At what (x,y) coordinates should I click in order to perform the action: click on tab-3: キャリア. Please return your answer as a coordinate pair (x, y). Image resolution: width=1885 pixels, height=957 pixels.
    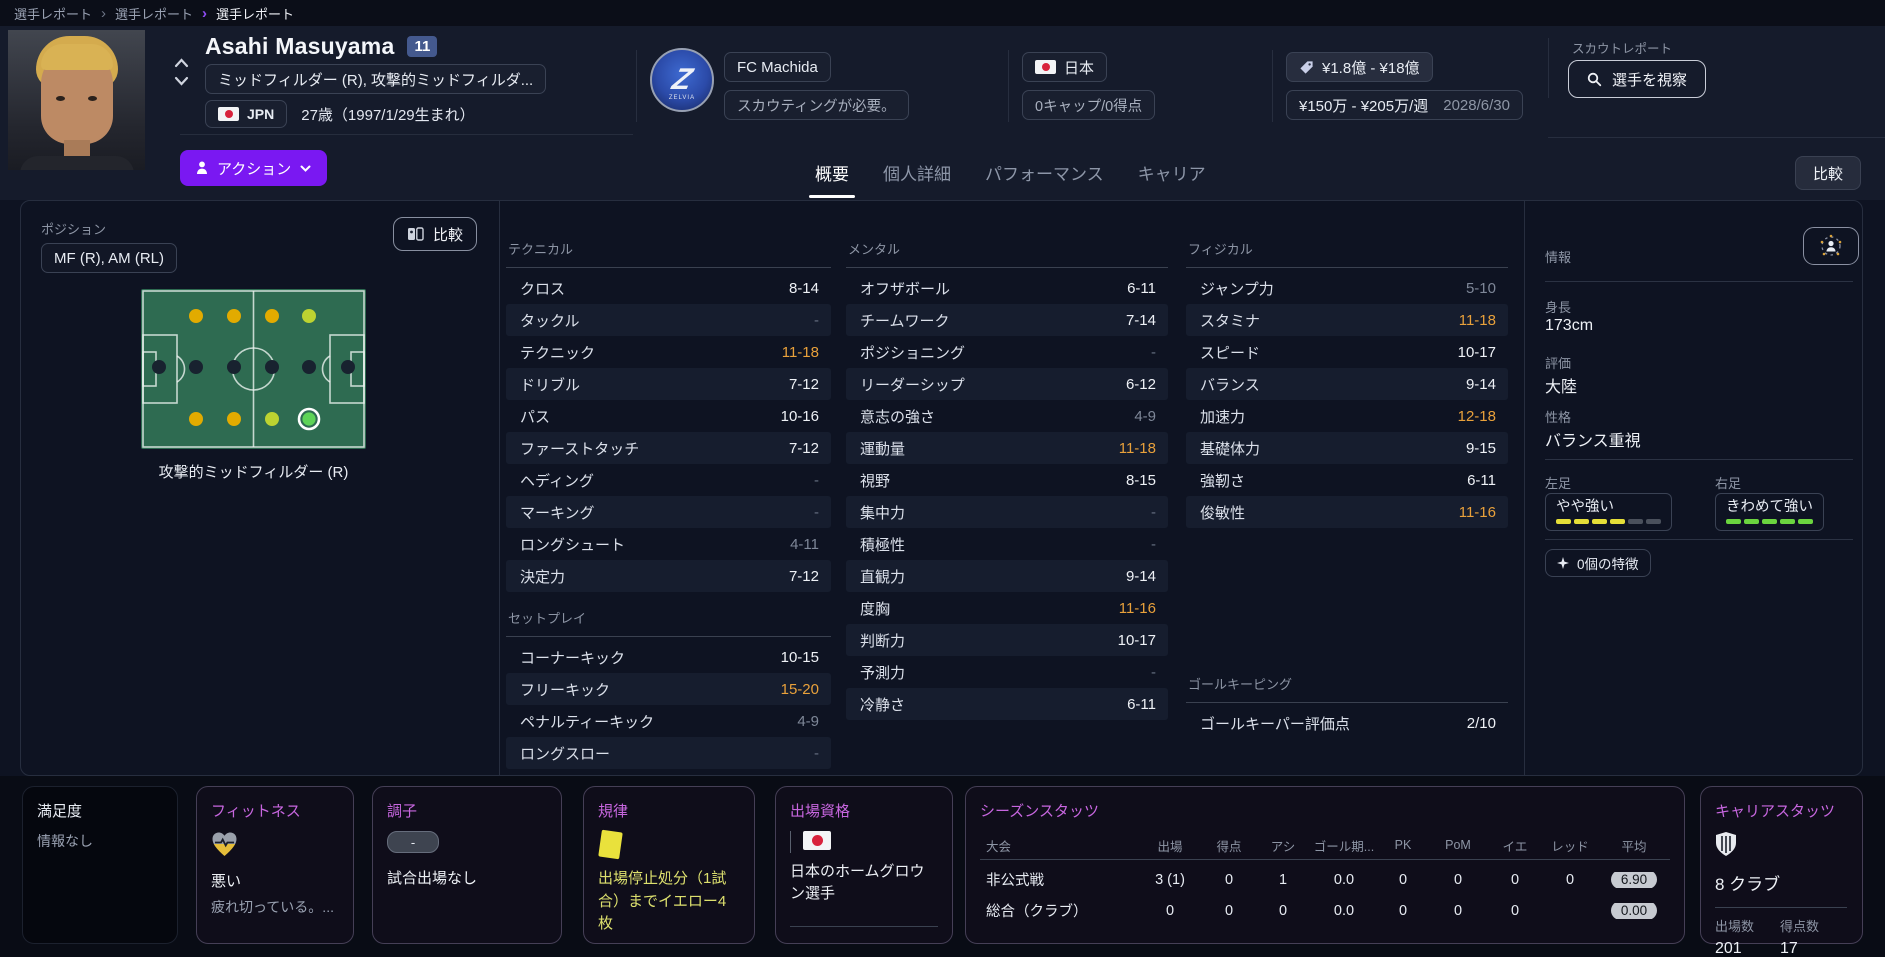
    Looking at the image, I should click on (1171, 174).